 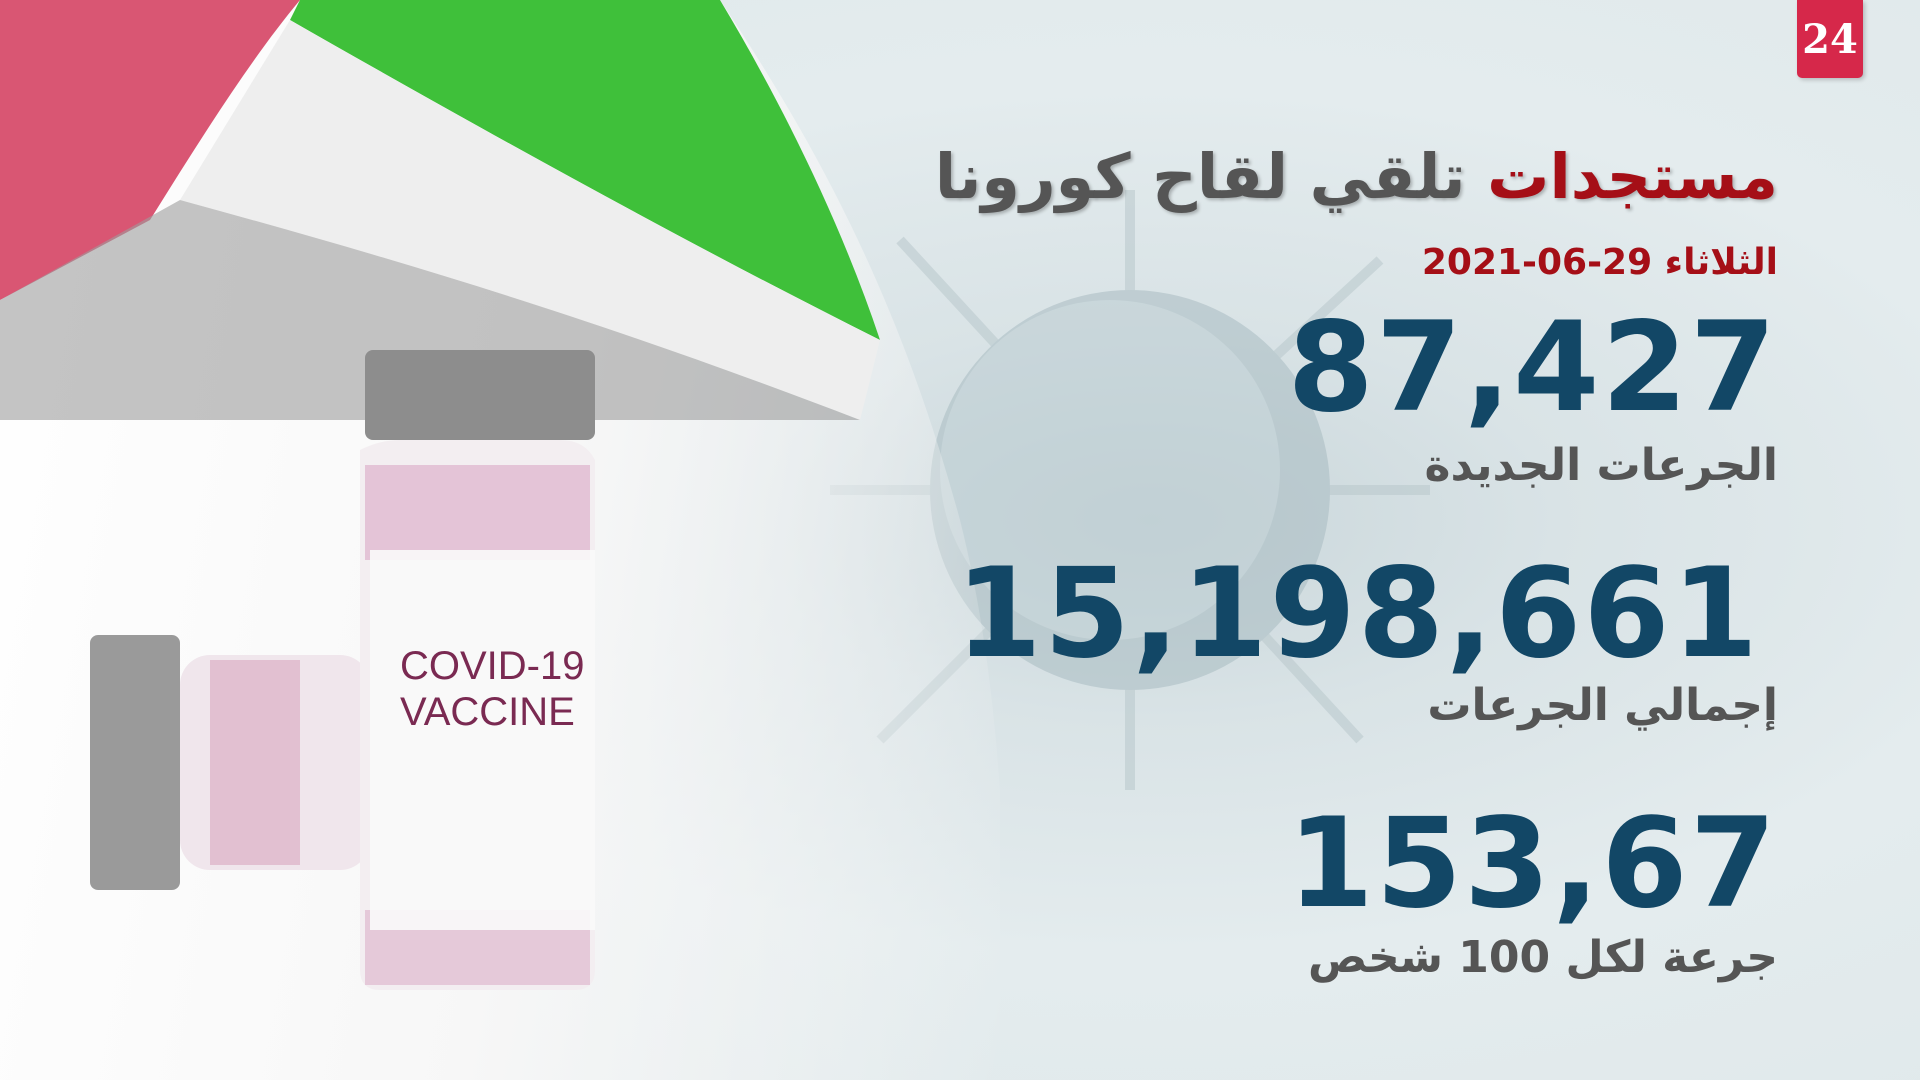 What do you see at coordinates (1599, 262) in the screenshot?
I see `report-date: الثلاثاء 2021-06-29` at bounding box center [1599, 262].